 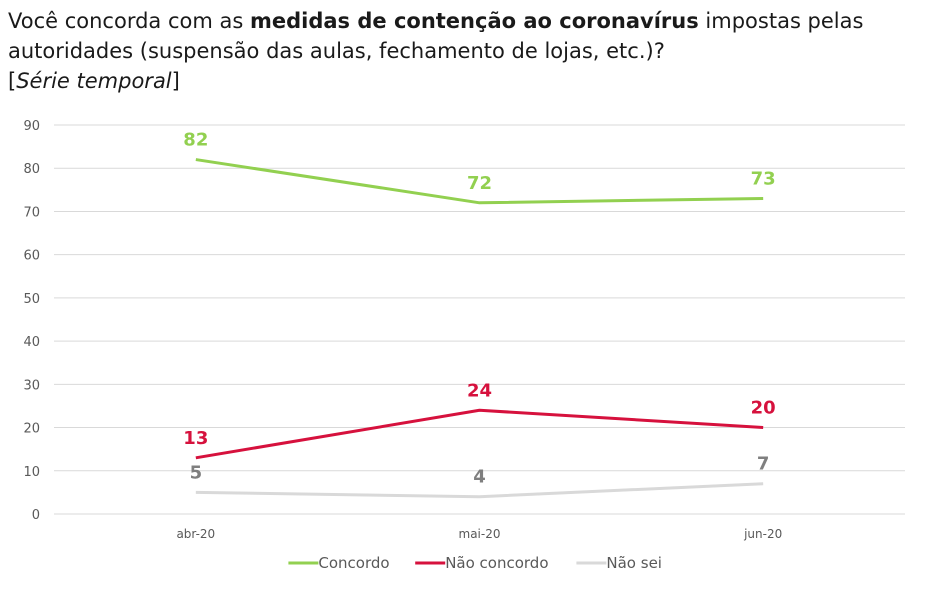 I want to click on y-tick-label: 70, so click(x=31, y=212).